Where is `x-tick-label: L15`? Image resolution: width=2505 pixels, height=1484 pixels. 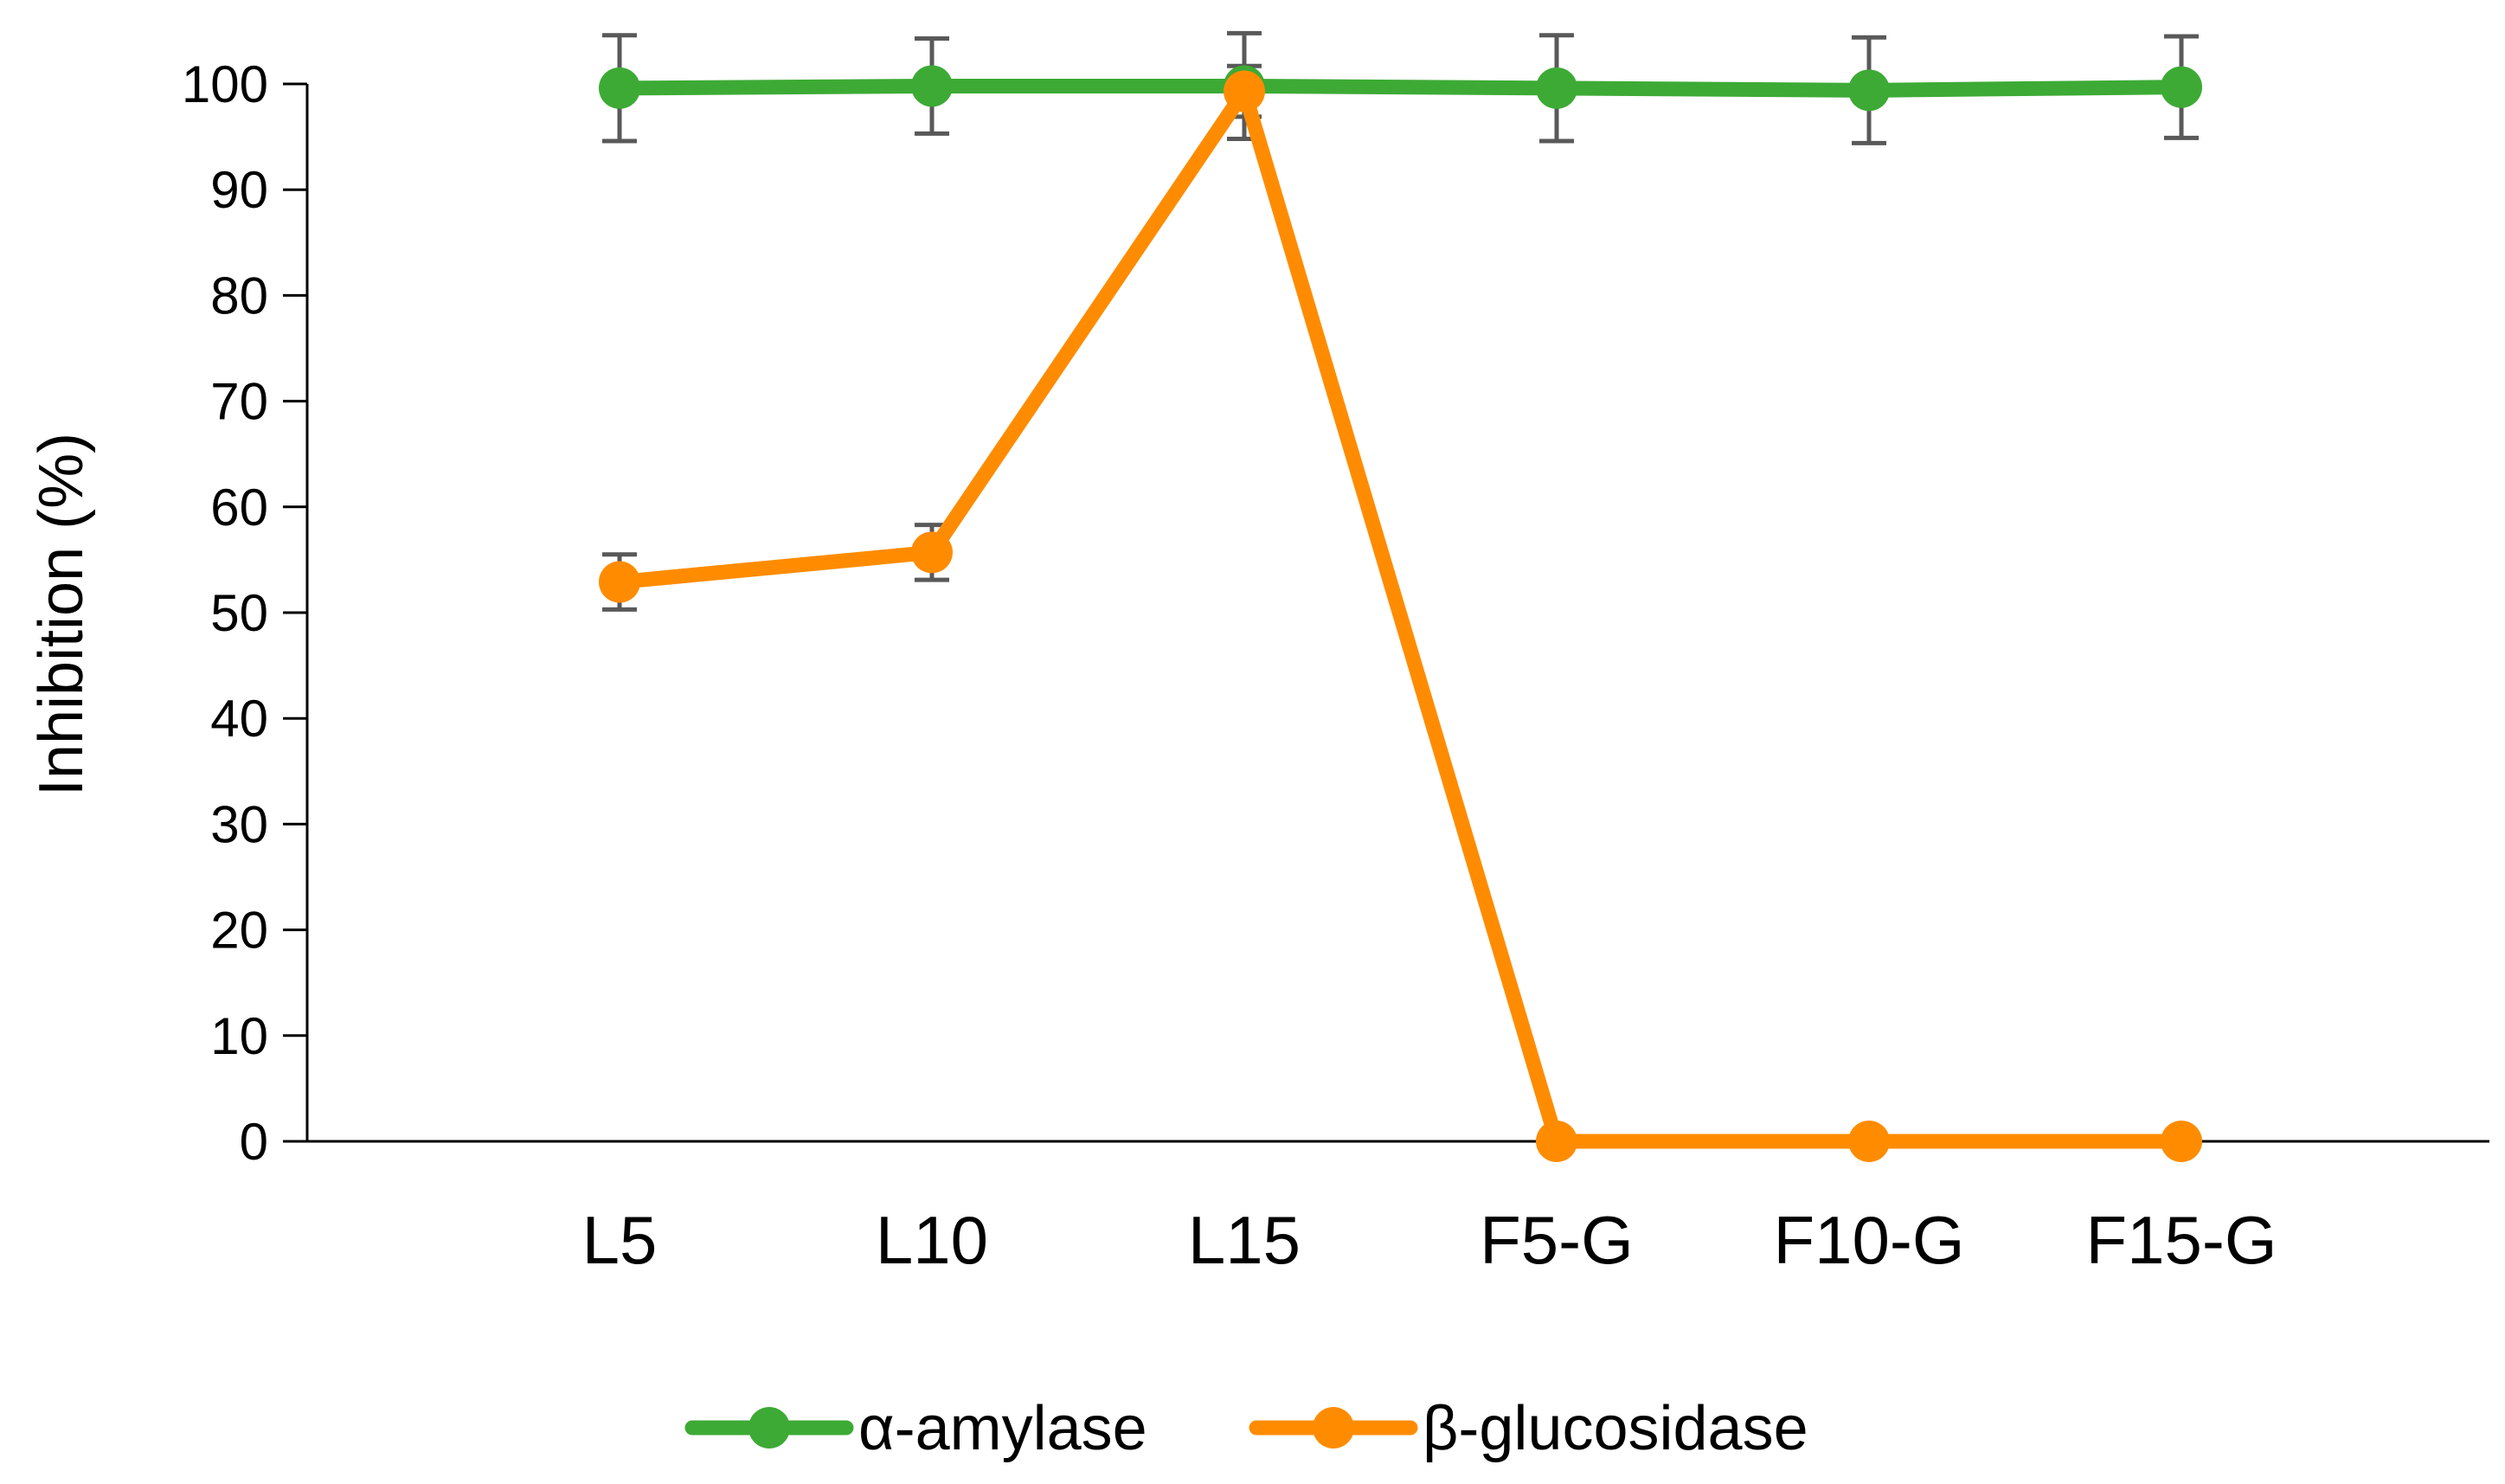 x-tick-label: L15 is located at coordinates (1244, 1240).